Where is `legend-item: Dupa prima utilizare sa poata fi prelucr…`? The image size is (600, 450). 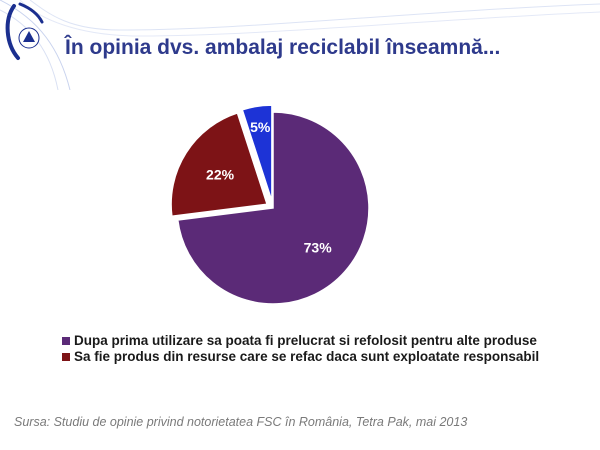
legend-item: Dupa prima utilizare sa poata fi prelucr… is located at coordinates (322, 341).